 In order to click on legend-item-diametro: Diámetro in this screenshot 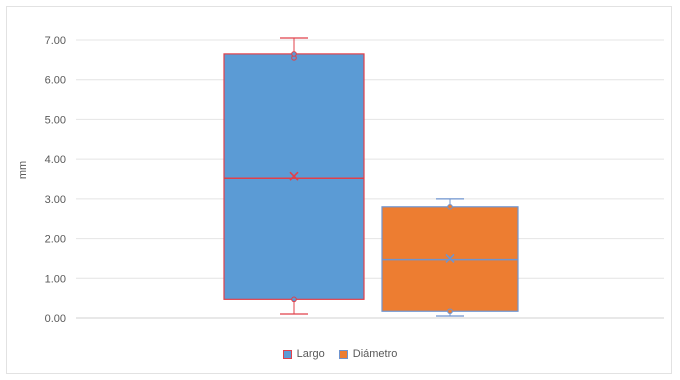, I will do `click(368, 354)`.